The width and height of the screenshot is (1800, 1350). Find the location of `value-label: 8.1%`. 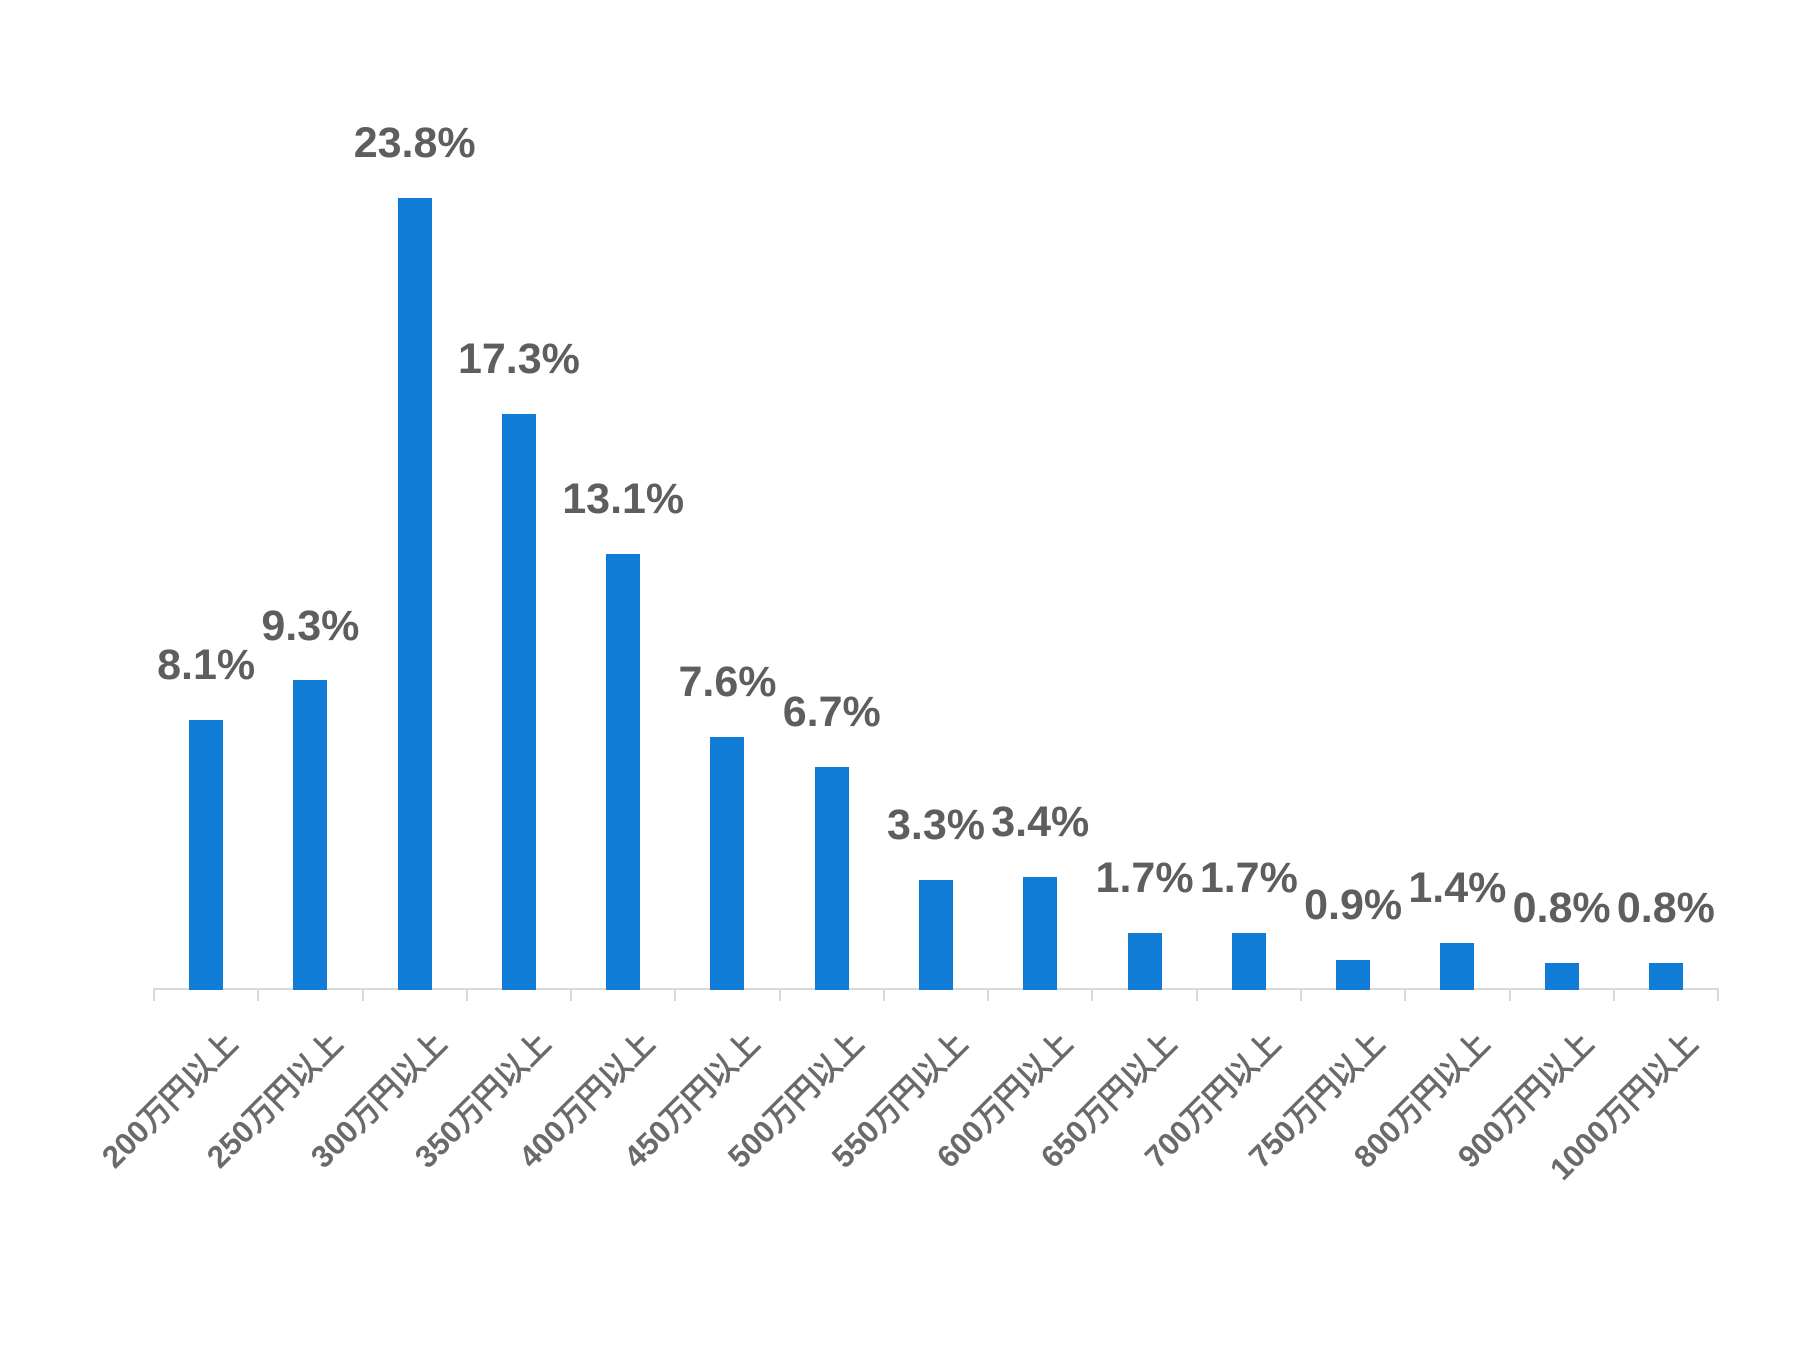

value-label: 8.1% is located at coordinates (206, 665).